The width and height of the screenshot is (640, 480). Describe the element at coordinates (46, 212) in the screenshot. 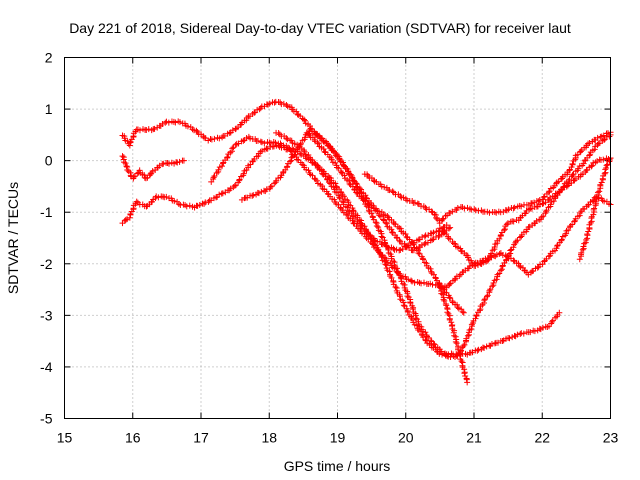

I see `y-tick-label: -1` at that location.